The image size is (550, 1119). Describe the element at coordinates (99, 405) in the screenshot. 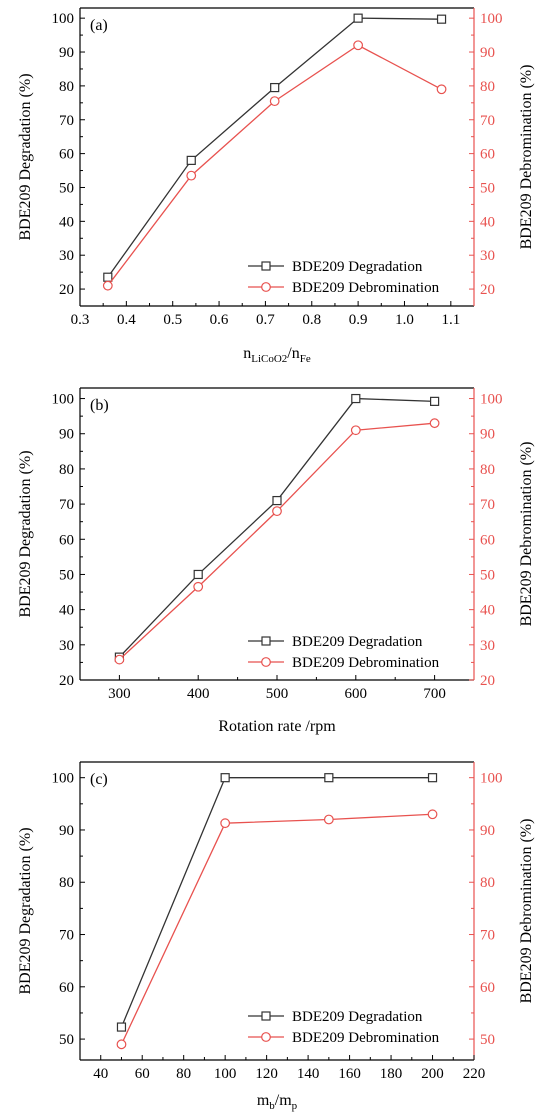

I see `panel-label: (b)` at that location.